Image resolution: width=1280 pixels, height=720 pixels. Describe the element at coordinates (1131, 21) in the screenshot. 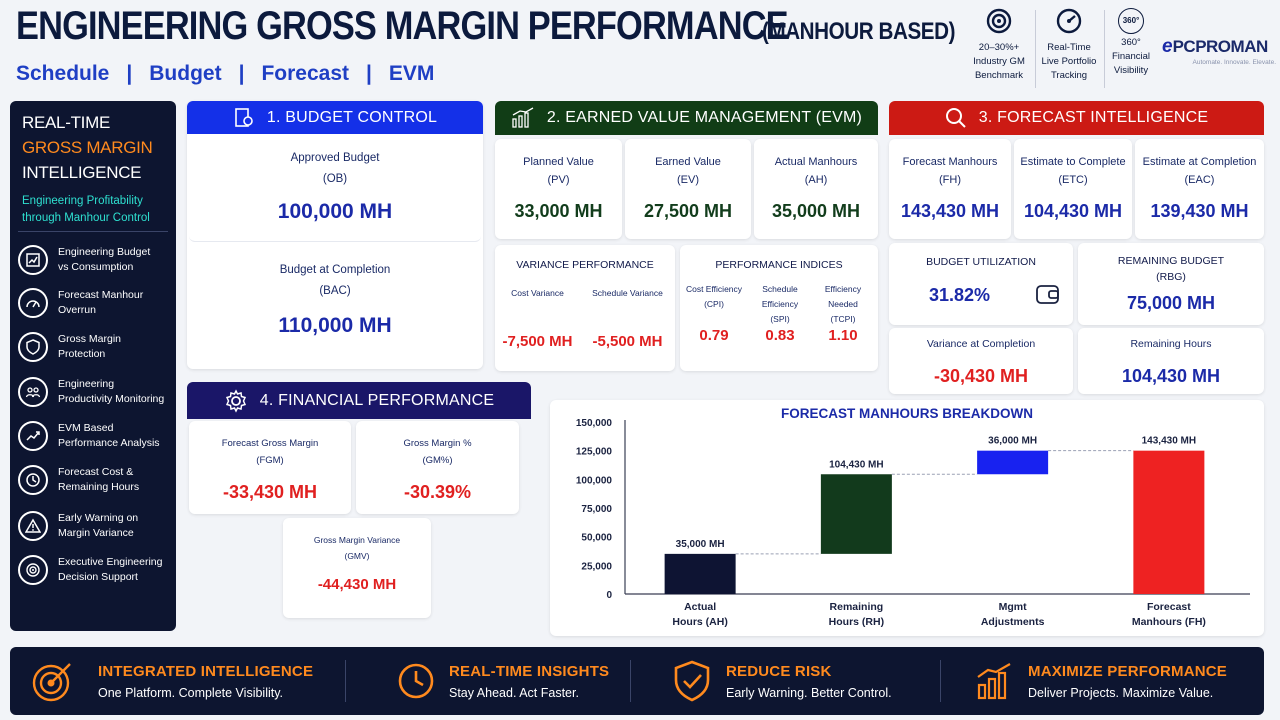

I see `360-icon: 360°` at that location.